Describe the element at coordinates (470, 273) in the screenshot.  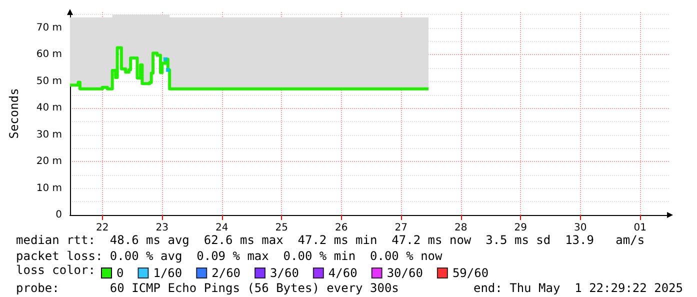
I see `legend-label: 59/60` at that location.